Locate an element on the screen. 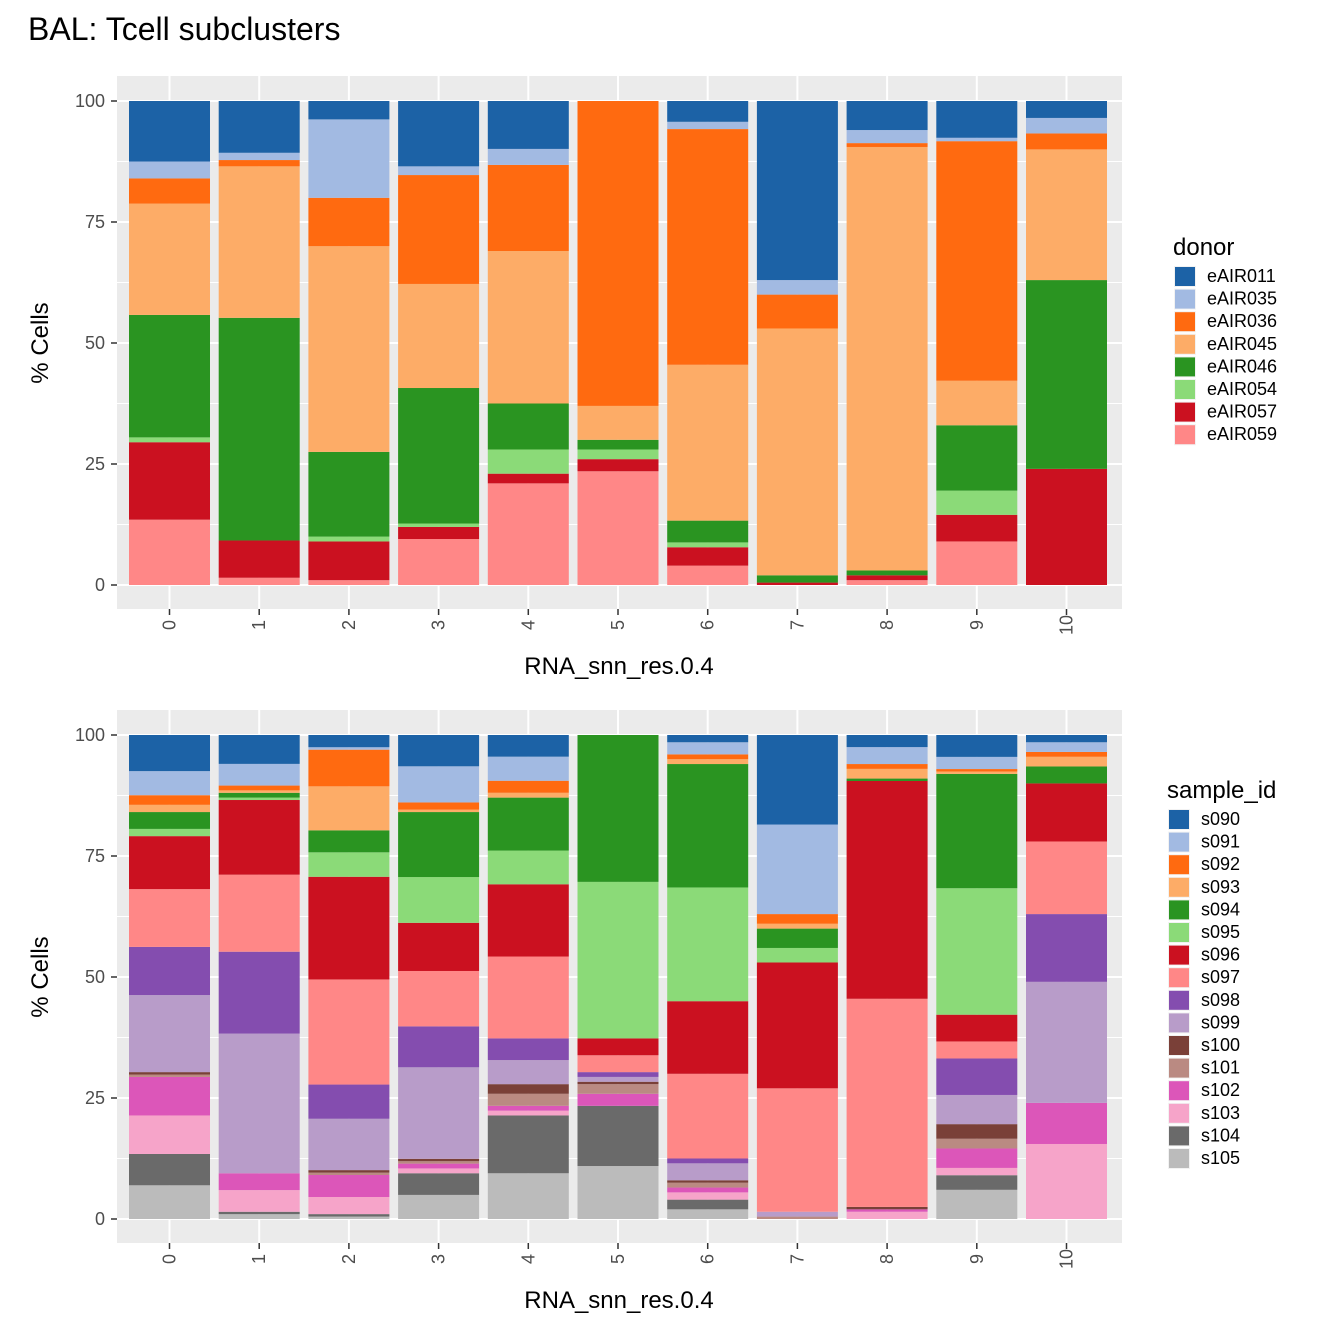 This screenshot has width=1344, height=1344. figure-title: BAL: Tcell subclusters is located at coordinates (184, 29).